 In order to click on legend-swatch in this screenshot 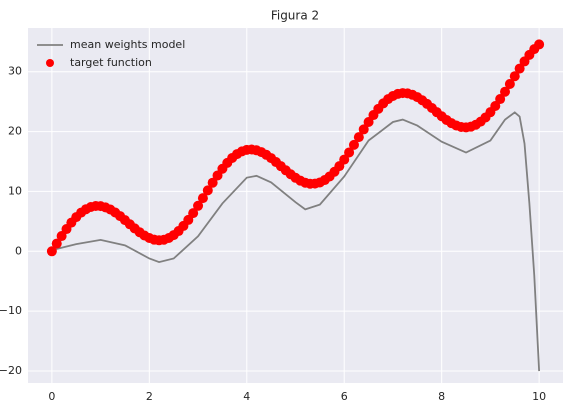, I will do `click(50, 63)`.